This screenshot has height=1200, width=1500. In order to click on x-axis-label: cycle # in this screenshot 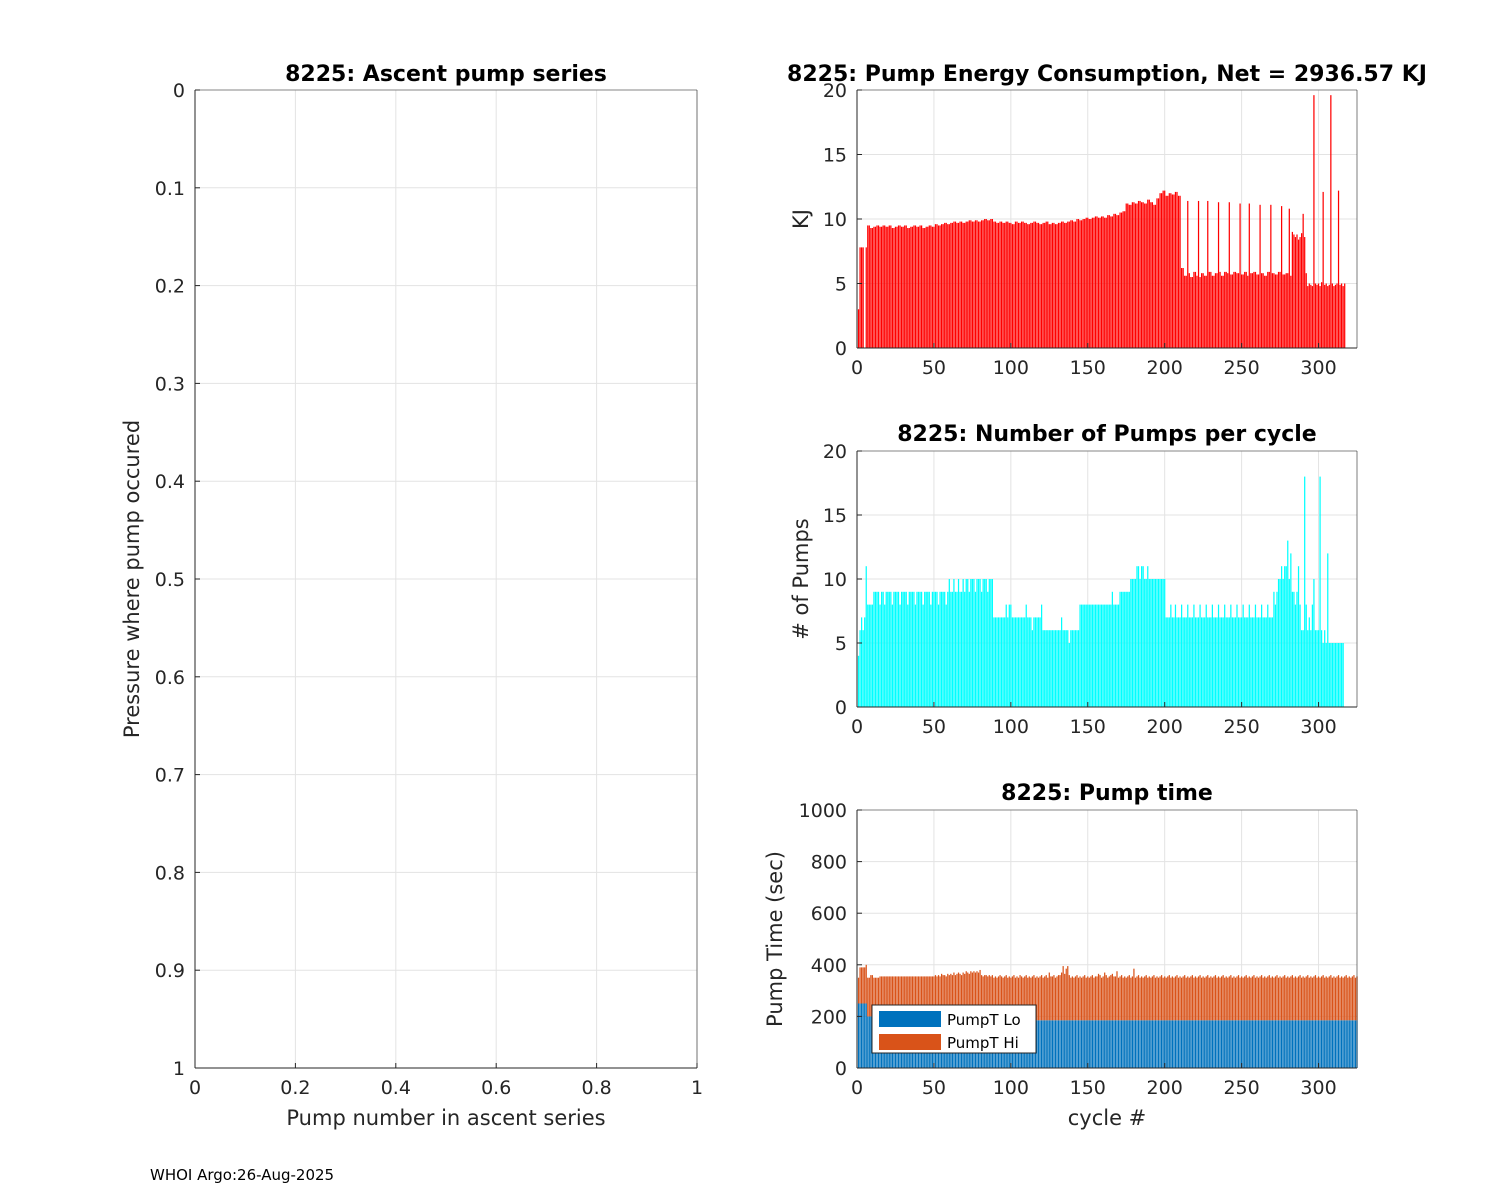, I will do `click(1107, 1118)`.